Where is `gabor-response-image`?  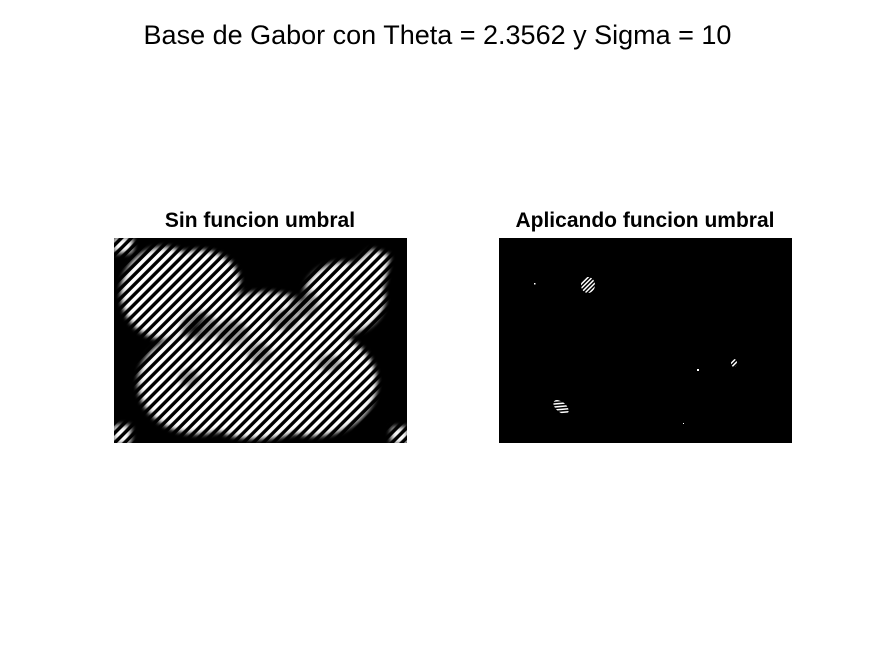
gabor-response-image is located at coordinates (260, 340).